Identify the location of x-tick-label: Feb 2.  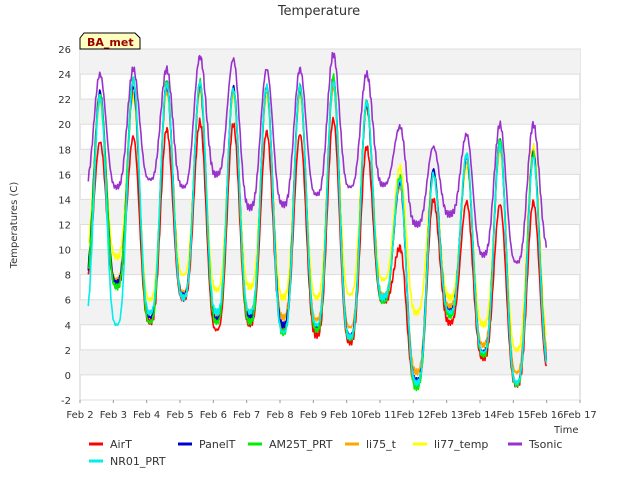
(79, 415).